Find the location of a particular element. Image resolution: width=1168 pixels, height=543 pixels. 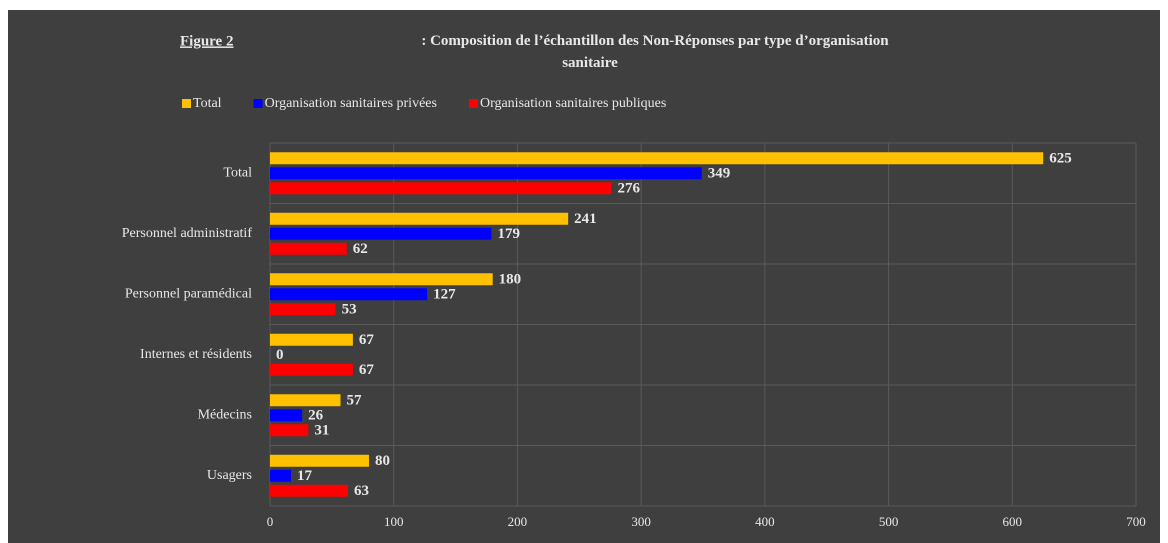

y-tick-label: Personnel administratif is located at coordinates (187, 233).